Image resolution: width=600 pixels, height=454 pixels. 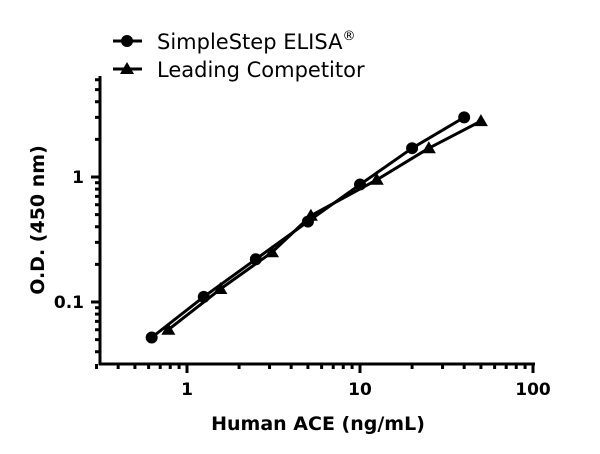 What do you see at coordinates (69, 303) in the screenshot?
I see `y-tick-label-0.1: 0.1` at bounding box center [69, 303].